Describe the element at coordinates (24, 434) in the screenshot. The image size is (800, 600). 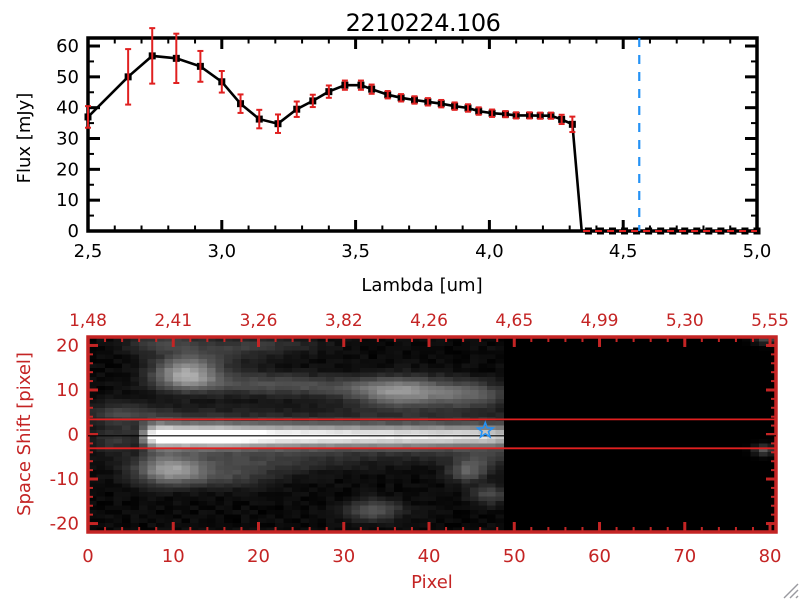
I see `bottom-yaxis-label: Space Shift [pixel]` at that location.